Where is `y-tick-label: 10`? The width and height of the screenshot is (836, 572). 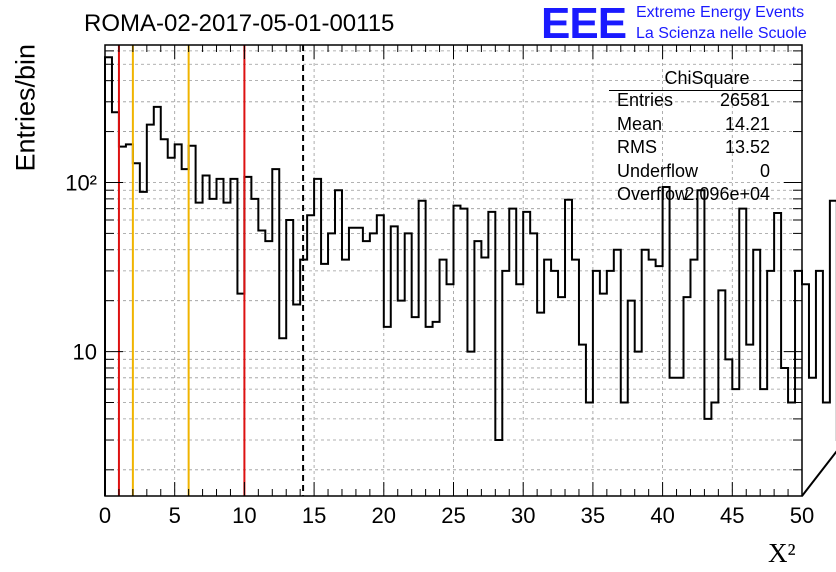 y-tick-label: 10 is located at coordinates (85, 352).